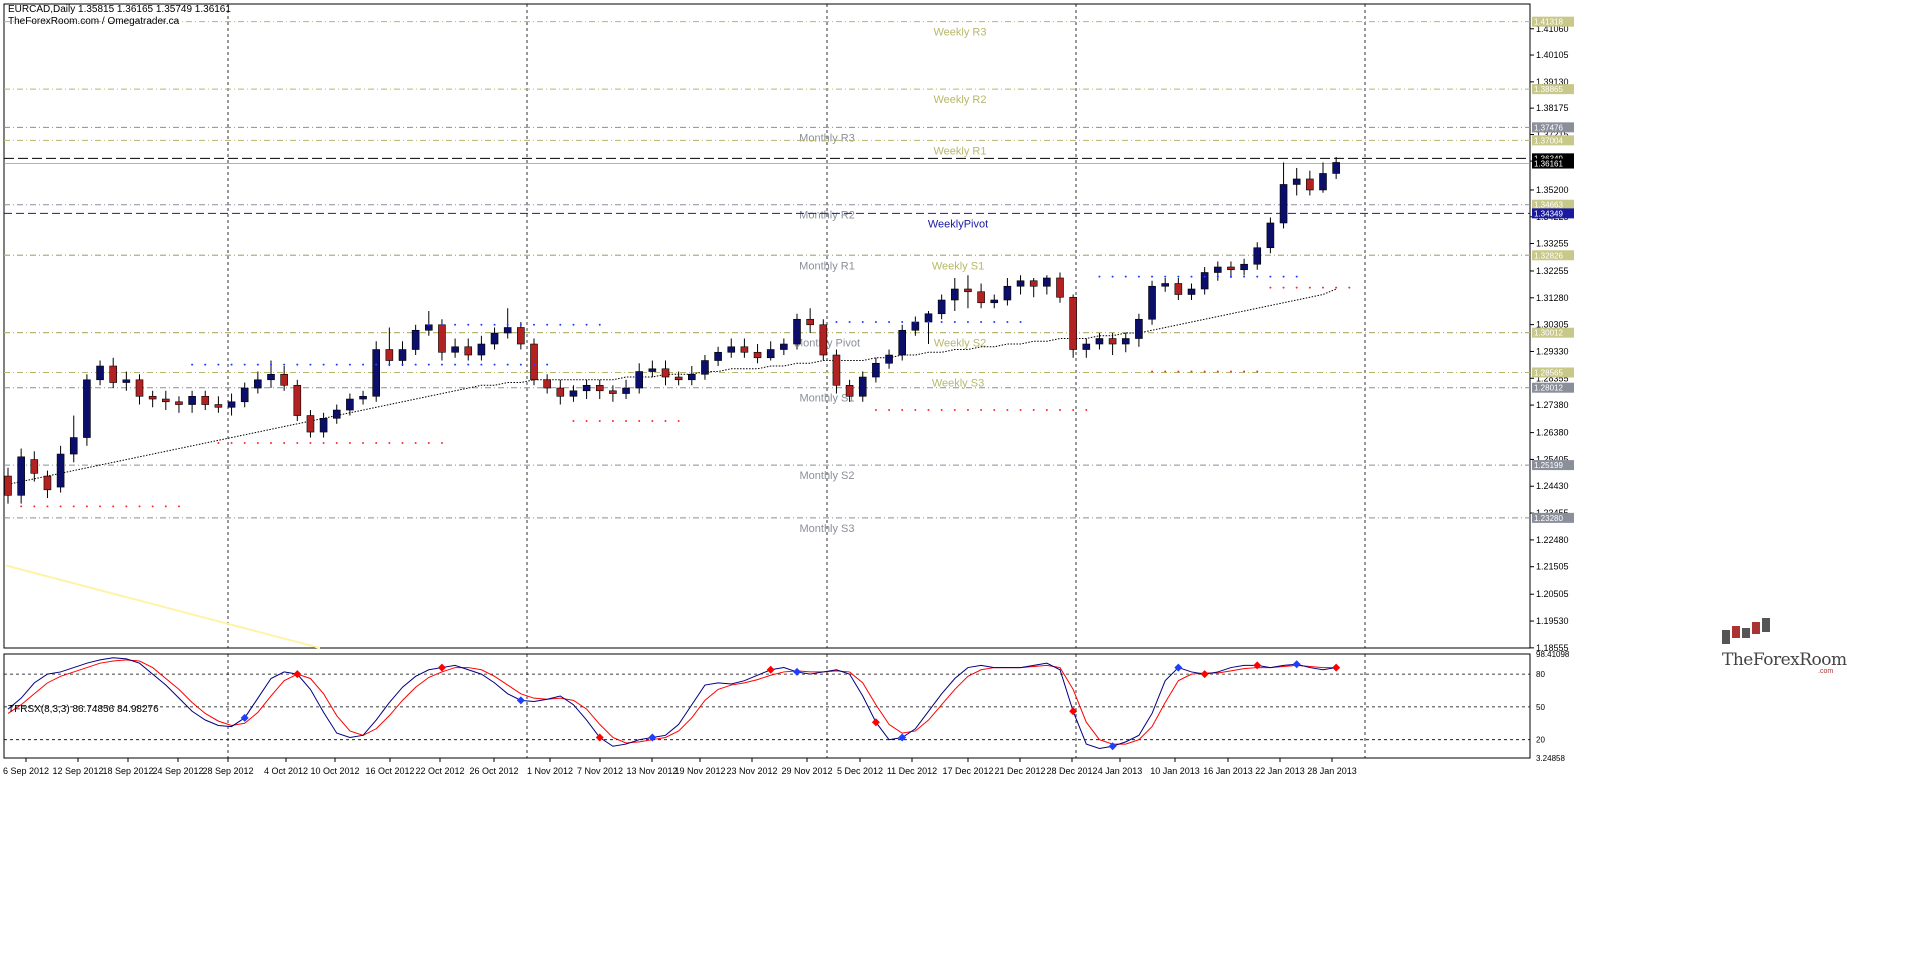  Describe the element at coordinates (1540, 674) in the screenshot. I see `stoch-tick-label: 80` at that location.